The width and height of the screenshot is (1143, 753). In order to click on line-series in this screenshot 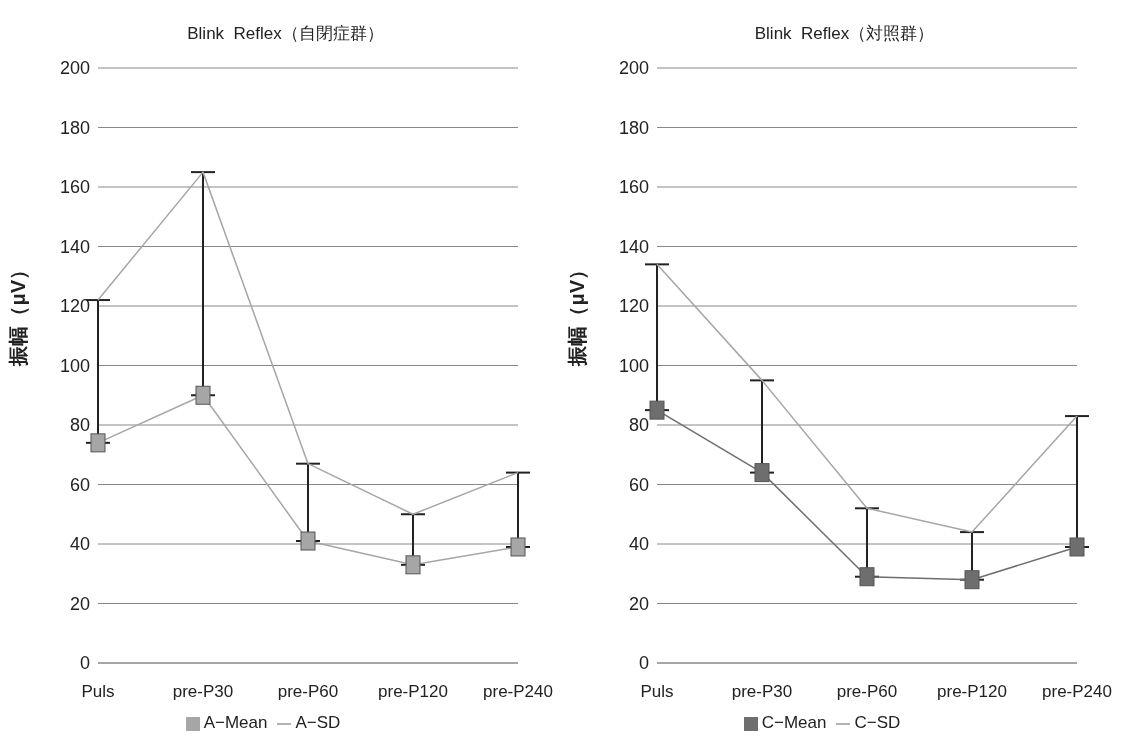, I will do `click(867, 398)`.